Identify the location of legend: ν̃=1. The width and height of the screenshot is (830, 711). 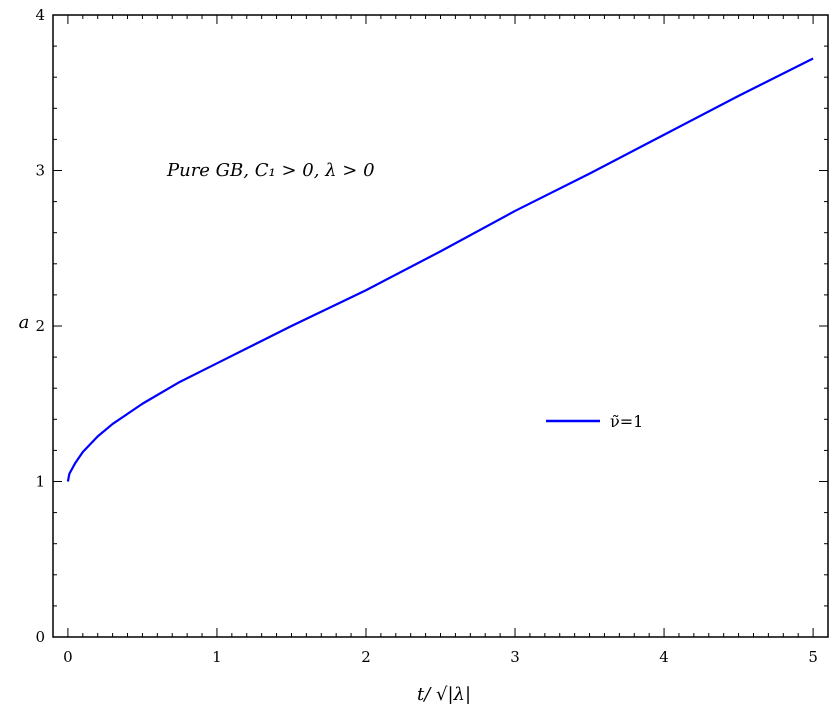
(594, 421).